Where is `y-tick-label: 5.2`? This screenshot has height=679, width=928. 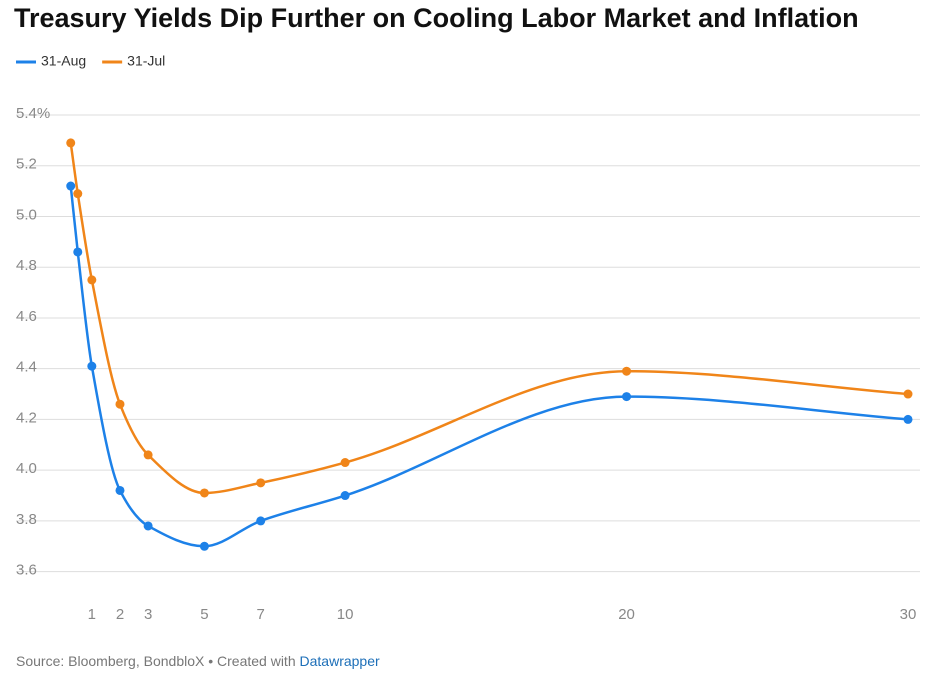 y-tick-label: 5.2 is located at coordinates (26, 164).